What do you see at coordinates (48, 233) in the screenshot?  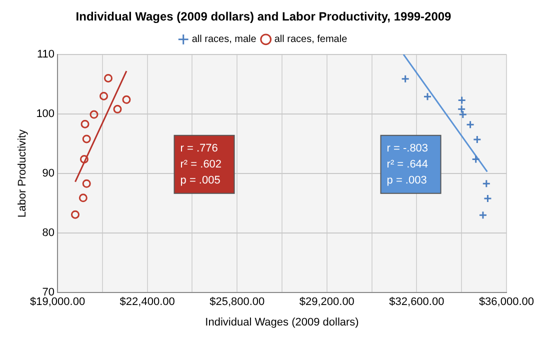 I see `y-tick-label: 80` at bounding box center [48, 233].